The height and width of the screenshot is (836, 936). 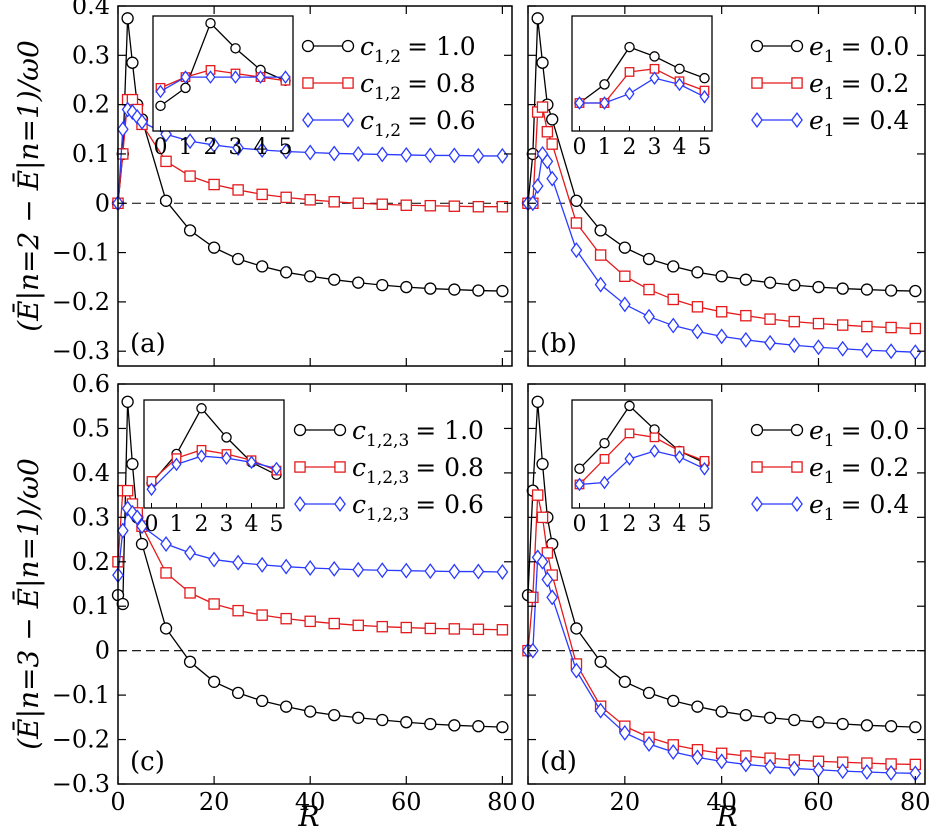 I want to click on y-tick-label: −0.3, so click(x=81, y=784).